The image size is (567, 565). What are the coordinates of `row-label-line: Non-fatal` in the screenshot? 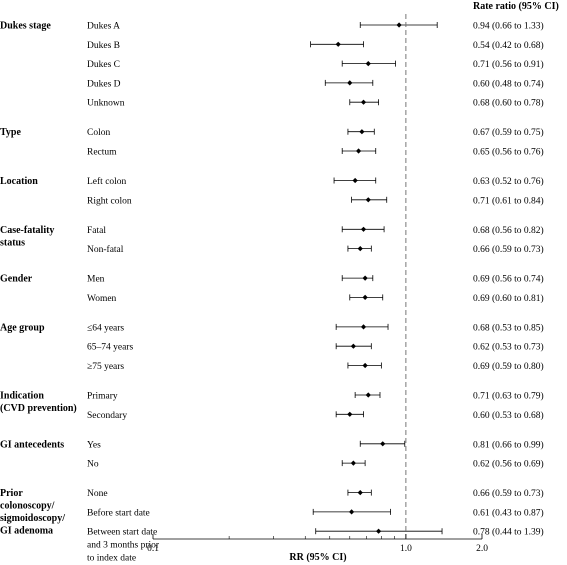 It's located at (105, 249).